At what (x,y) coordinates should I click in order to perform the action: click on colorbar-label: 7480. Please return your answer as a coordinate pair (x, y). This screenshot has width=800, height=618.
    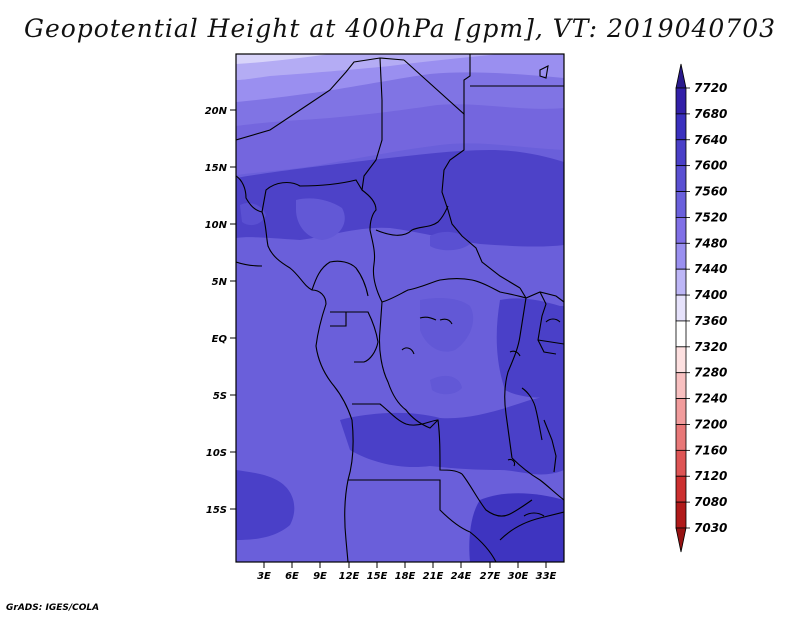
    Looking at the image, I should click on (710, 243).